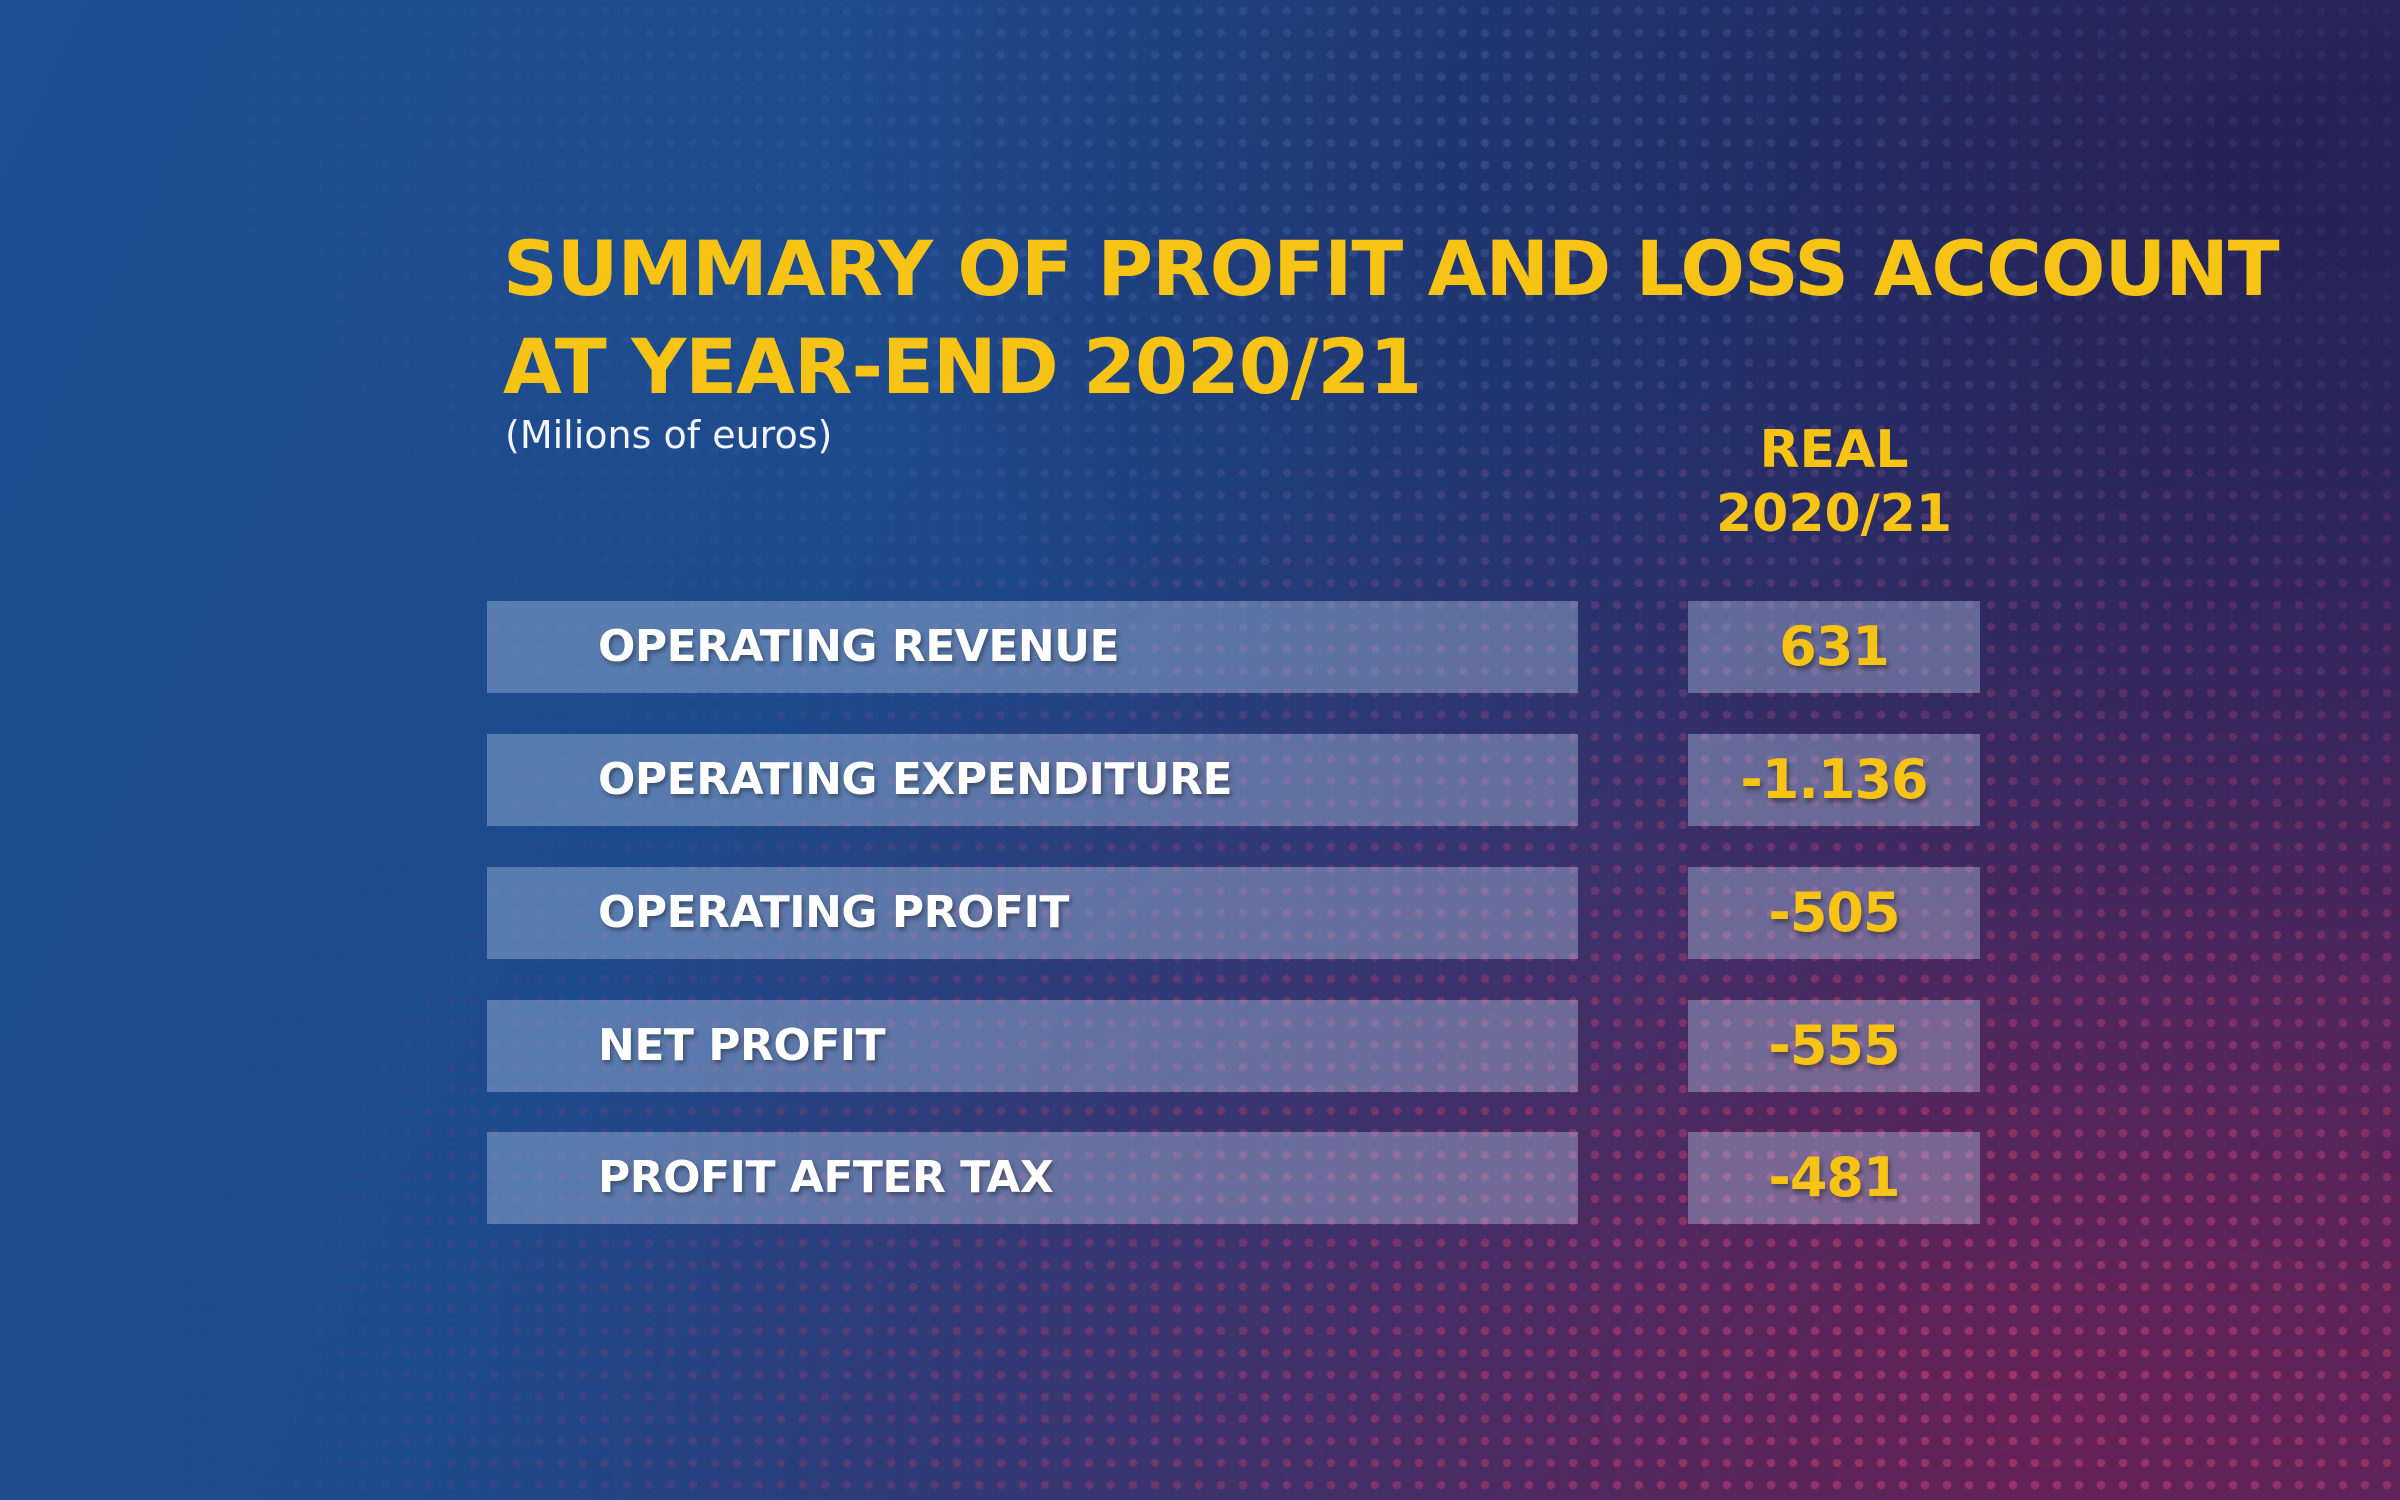  What do you see at coordinates (962, 366) in the screenshot?
I see `chart-title-line-2: AT YEAR-END 2020/21` at bounding box center [962, 366].